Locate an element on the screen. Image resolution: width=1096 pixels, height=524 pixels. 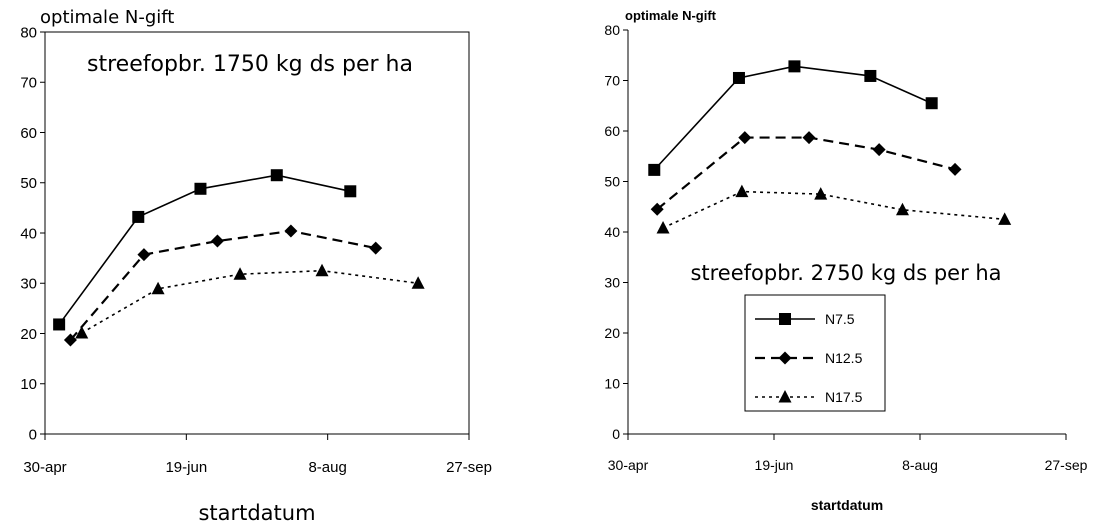
legend-triangle-marker is located at coordinates (785, 396).